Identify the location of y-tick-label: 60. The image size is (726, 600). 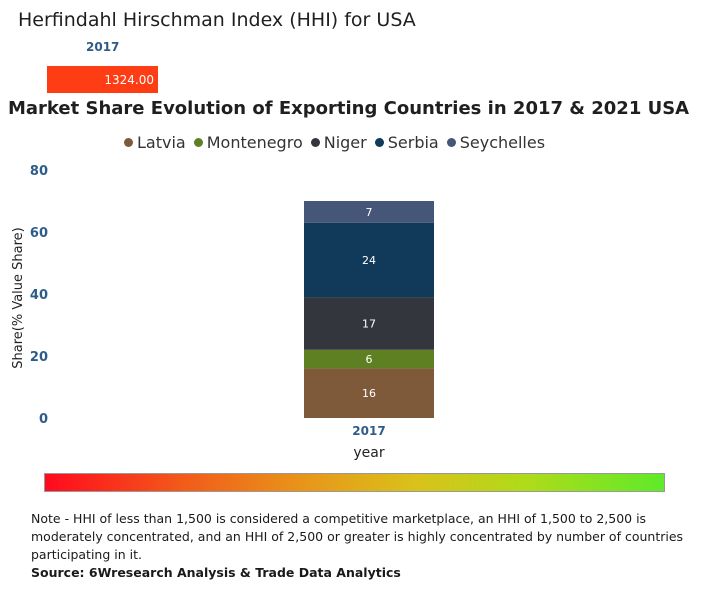
(39, 233).